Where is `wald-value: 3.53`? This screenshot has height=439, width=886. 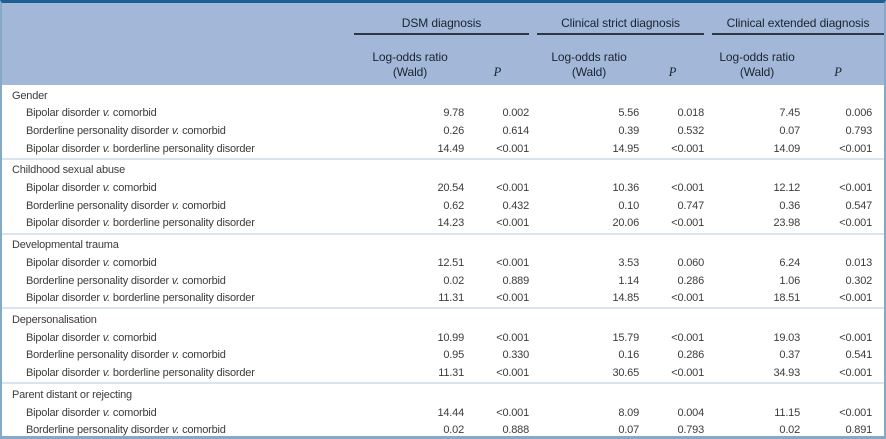
wald-value: 3.53 is located at coordinates (628, 263).